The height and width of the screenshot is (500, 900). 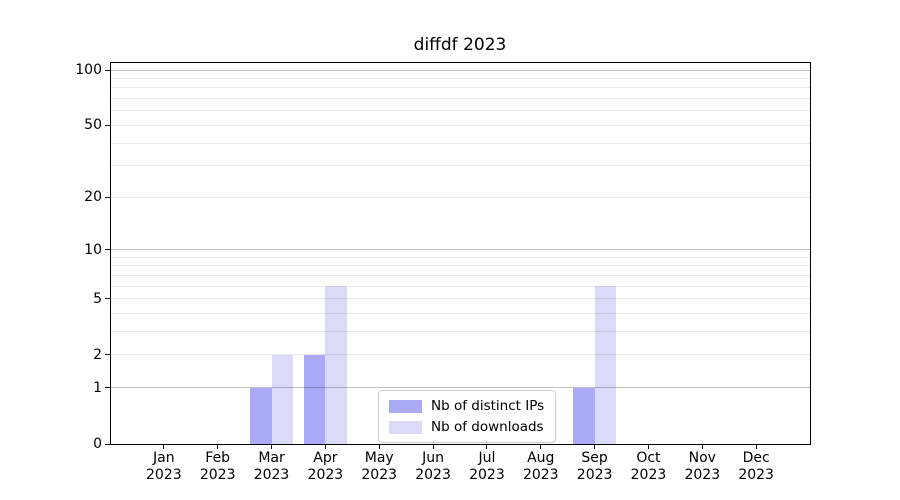 What do you see at coordinates (282, 399) in the screenshot?
I see `bar-mar-downloads` at bounding box center [282, 399].